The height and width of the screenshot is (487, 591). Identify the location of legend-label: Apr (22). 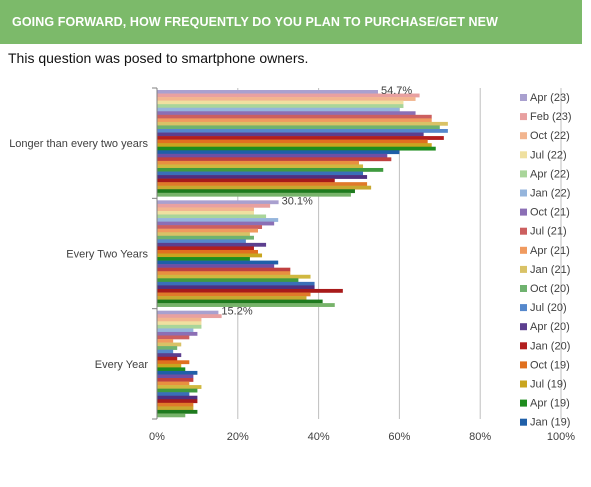
(550, 174).